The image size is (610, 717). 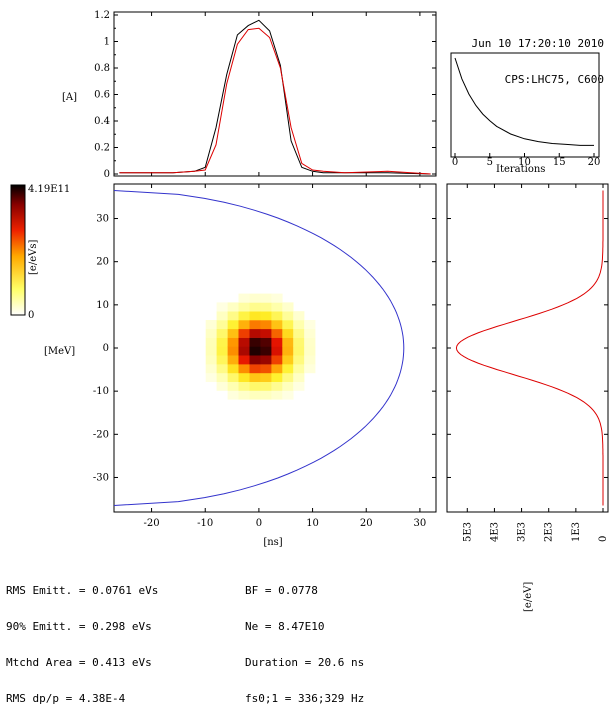 I want to click on profile-ytick-label: 0.2, so click(x=102, y=148).